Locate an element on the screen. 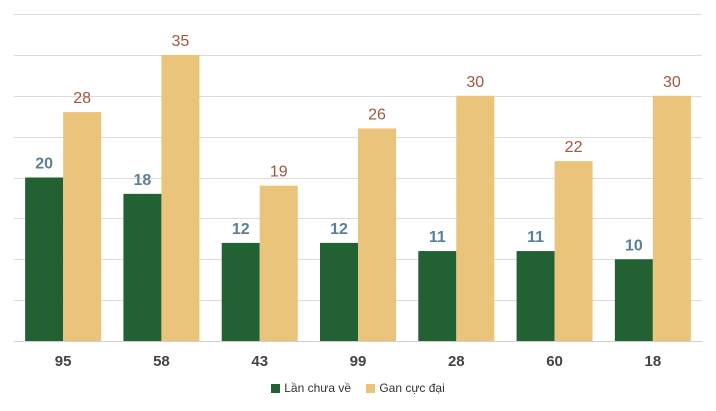 The width and height of the screenshot is (716, 411). legend-swatch-gan-cuc-dai is located at coordinates (371, 388).